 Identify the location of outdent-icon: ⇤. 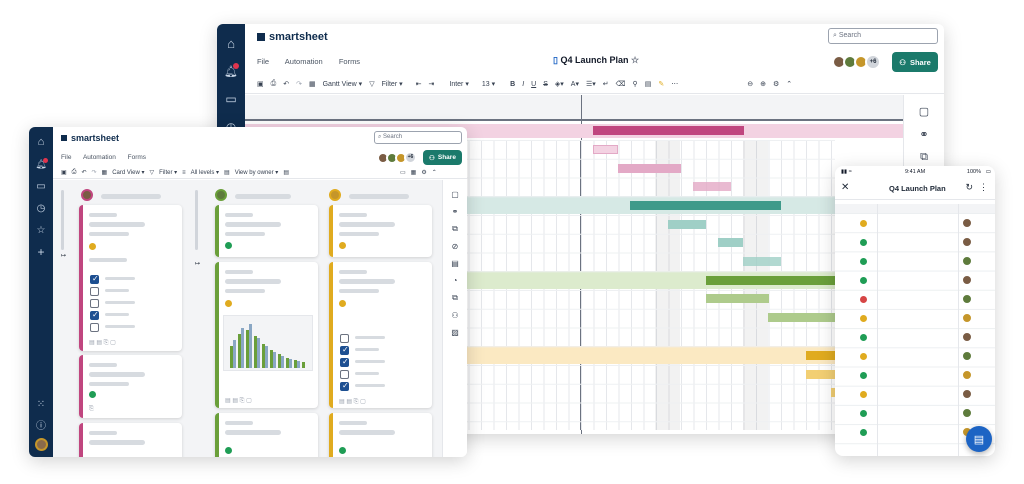
(418, 84).